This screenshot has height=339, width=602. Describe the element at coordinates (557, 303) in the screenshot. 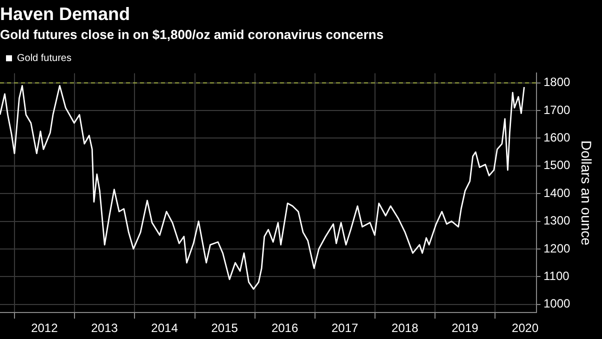

I see `y-tick-label: 1000` at that location.